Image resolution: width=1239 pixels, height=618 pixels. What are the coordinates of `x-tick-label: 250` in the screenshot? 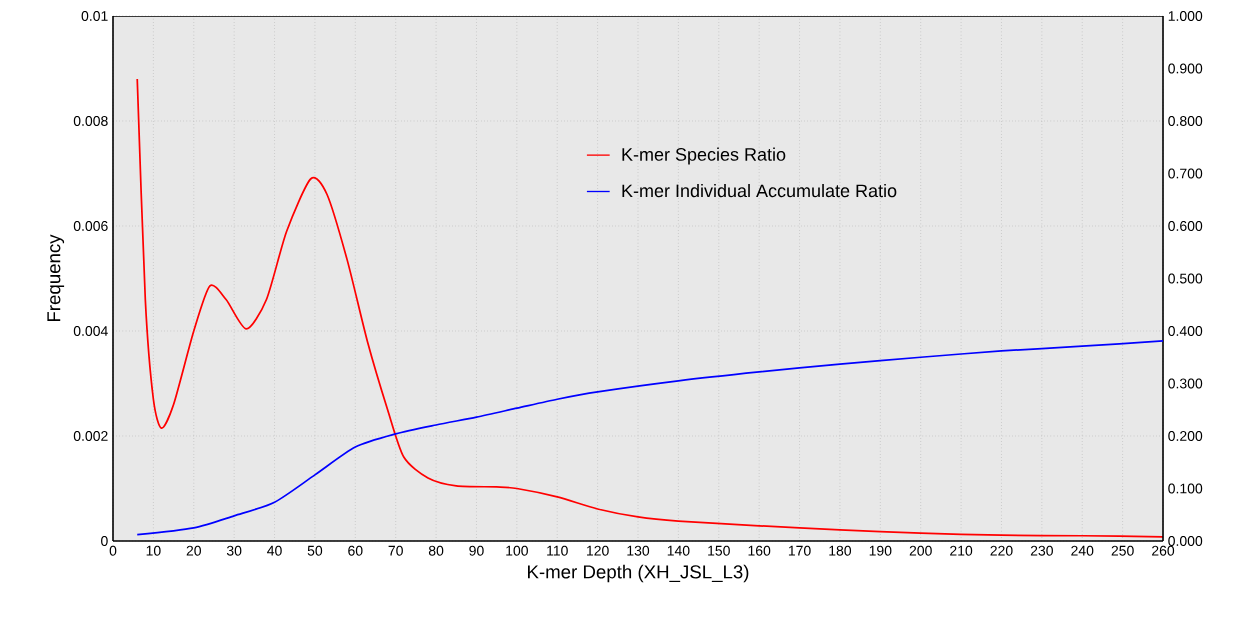 It's located at (1122, 550).